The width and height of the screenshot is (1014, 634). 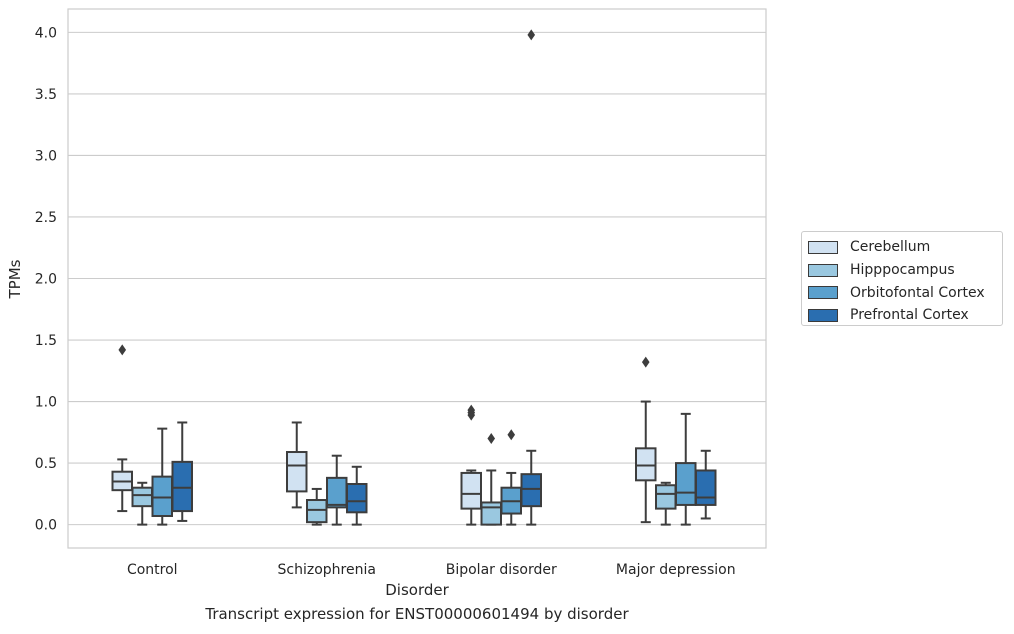 I want to click on legend-item: Hipppocampus, so click(x=905, y=270).